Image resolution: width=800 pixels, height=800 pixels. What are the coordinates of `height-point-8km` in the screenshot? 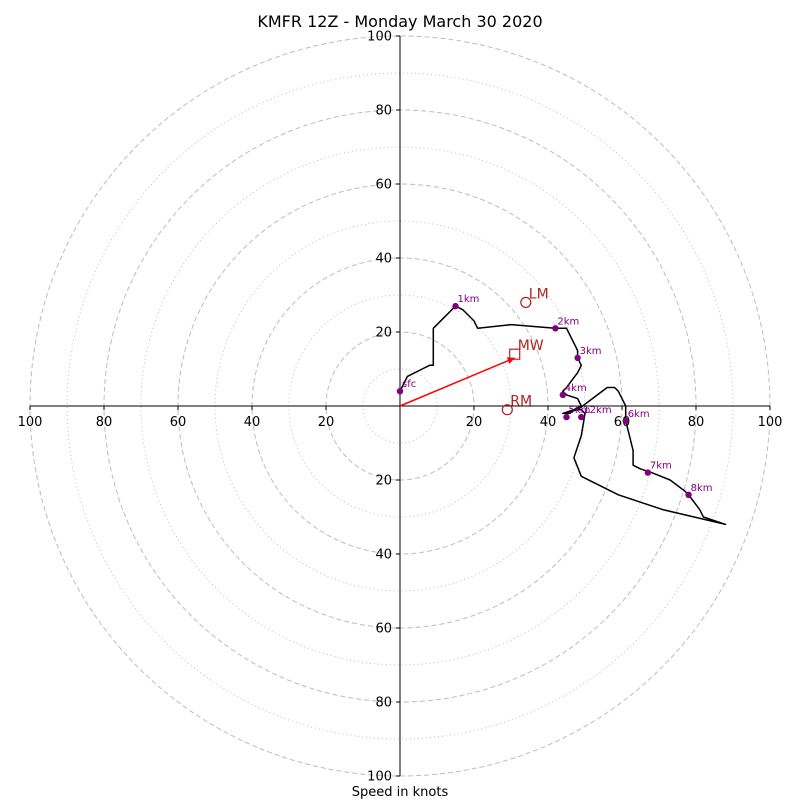 It's located at (688, 494).